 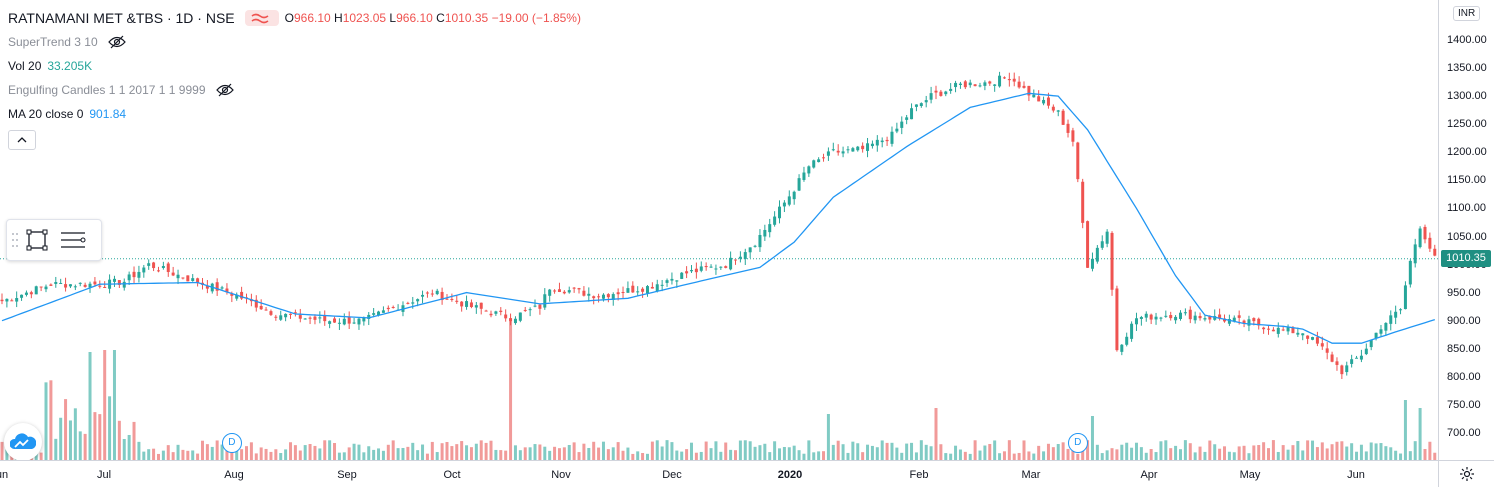 What do you see at coordinates (294, 42) in the screenshot?
I see `legend-supertrend-row: SuperTrend 3 10` at bounding box center [294, 42].